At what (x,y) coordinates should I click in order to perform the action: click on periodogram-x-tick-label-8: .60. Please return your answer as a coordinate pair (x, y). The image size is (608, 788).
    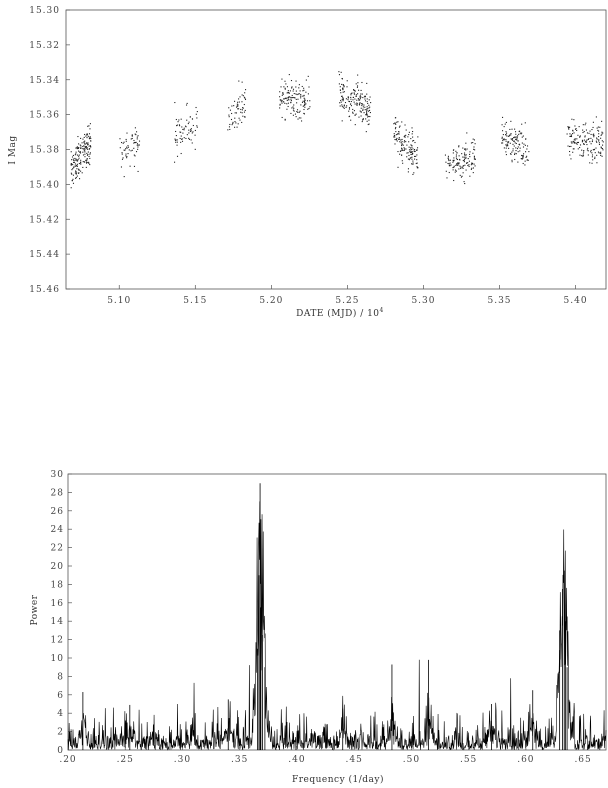
    Looking at the image, I should click on (525, 760).